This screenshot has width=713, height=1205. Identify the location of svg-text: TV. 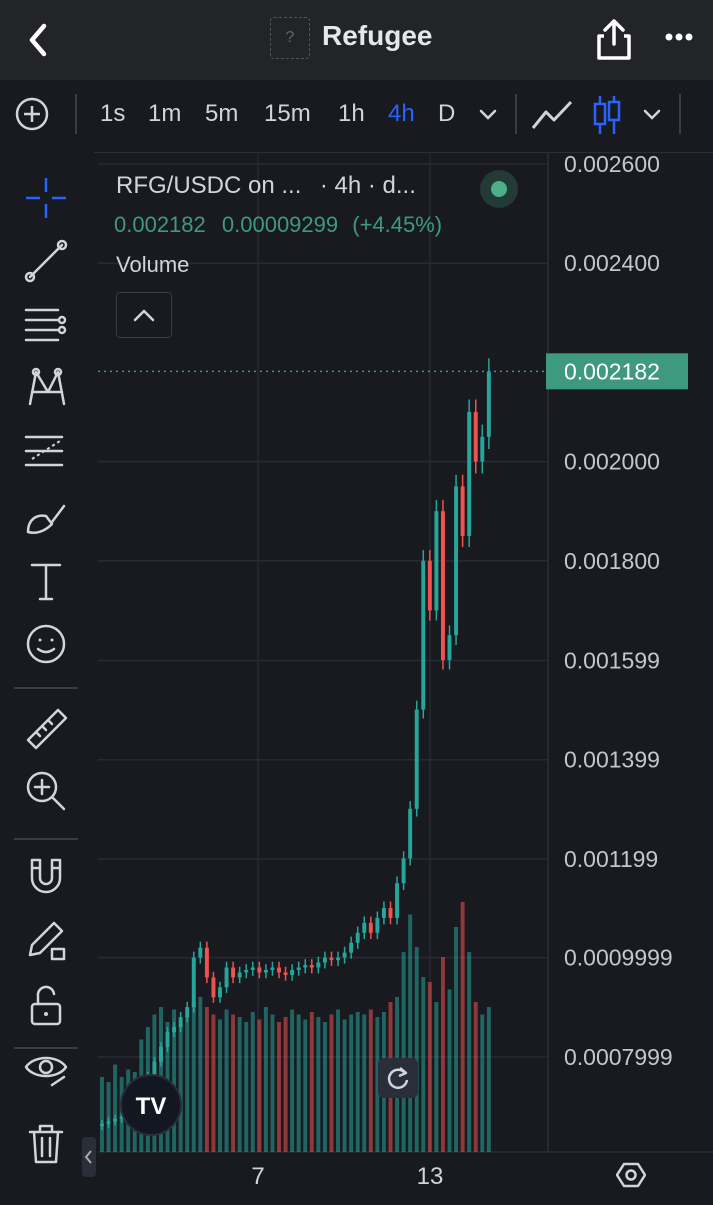
(151, 1106).